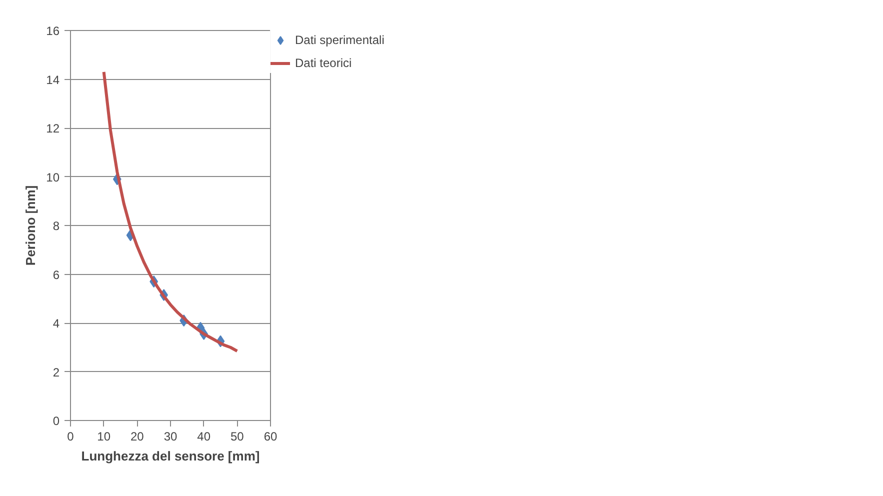 The height and width of the screenshot is (496, 883). I want to click on y-tick-label: 12, so click(53, 129).